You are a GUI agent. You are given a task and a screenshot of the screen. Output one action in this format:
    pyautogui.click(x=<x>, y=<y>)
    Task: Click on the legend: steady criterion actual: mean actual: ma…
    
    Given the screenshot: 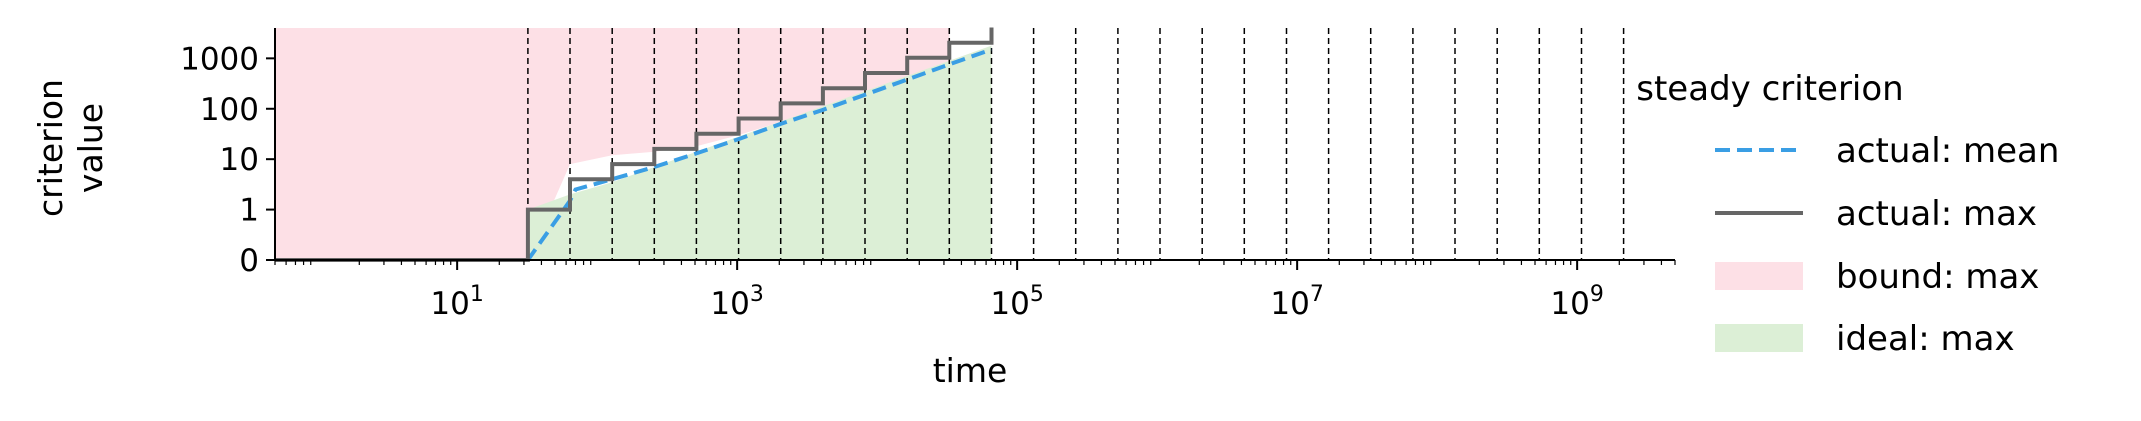 What is the action you would take?
    pyautogui.click(x=1847, y=214)
    